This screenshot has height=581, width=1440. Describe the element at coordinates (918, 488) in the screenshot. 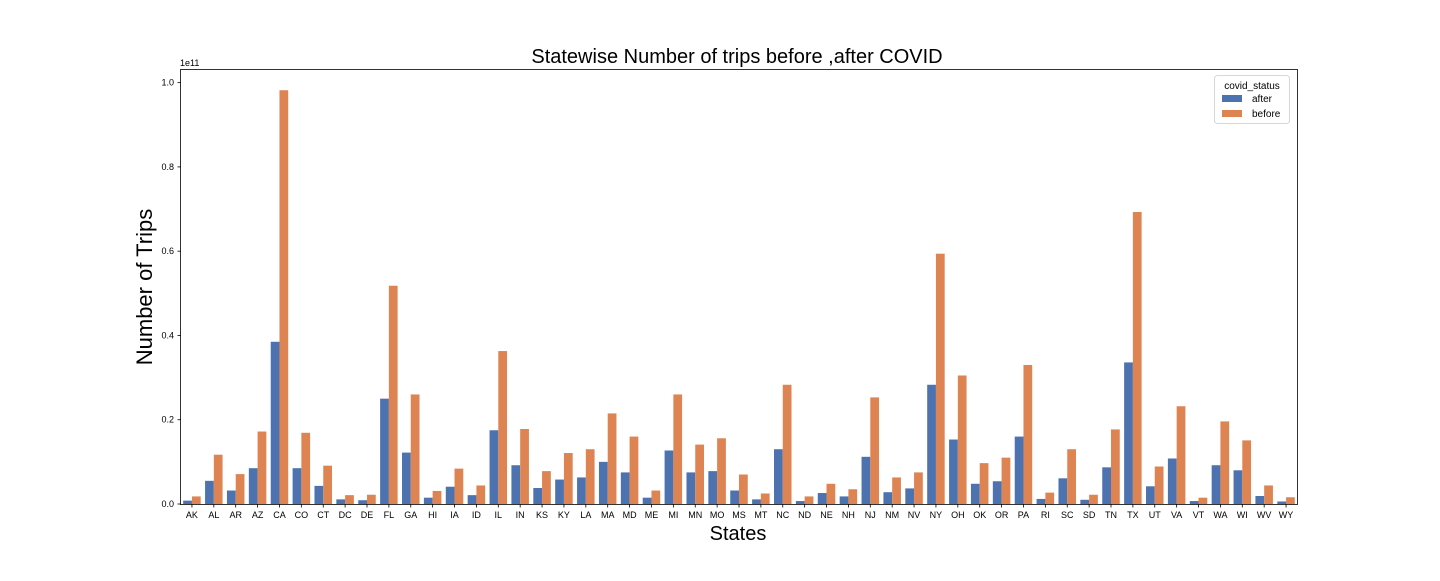

I see `bar-before-NV` at that location.